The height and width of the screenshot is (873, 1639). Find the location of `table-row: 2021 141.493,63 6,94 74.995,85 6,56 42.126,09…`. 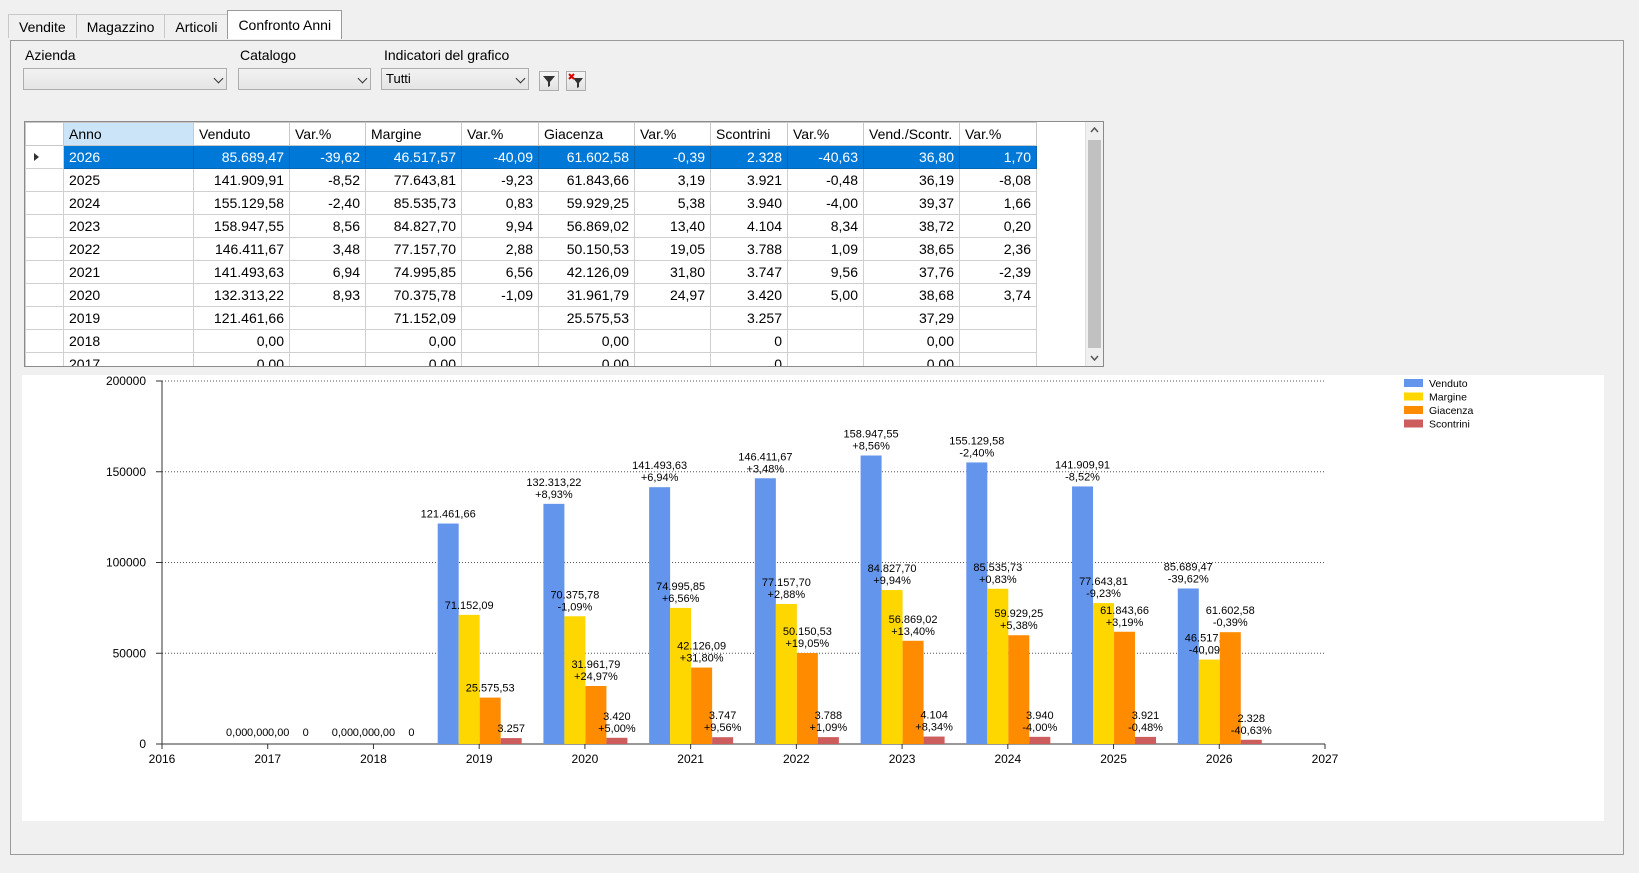

table-row: 2021 141.493,63 6,94 74.995,85 6,56 42.126,09… is located at coordinates (531, 272).